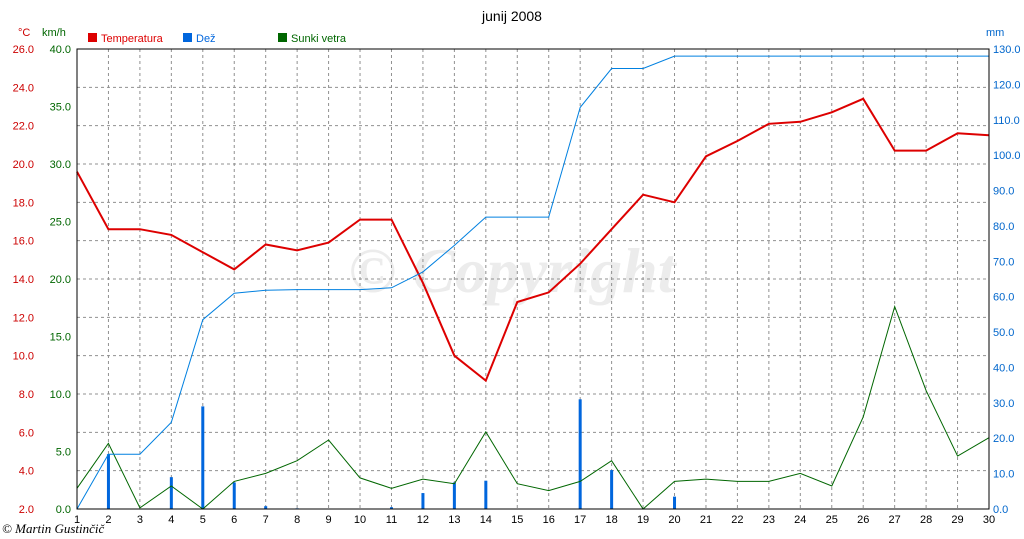  I want to click on x-tick-label: 17, so click(580, 520).